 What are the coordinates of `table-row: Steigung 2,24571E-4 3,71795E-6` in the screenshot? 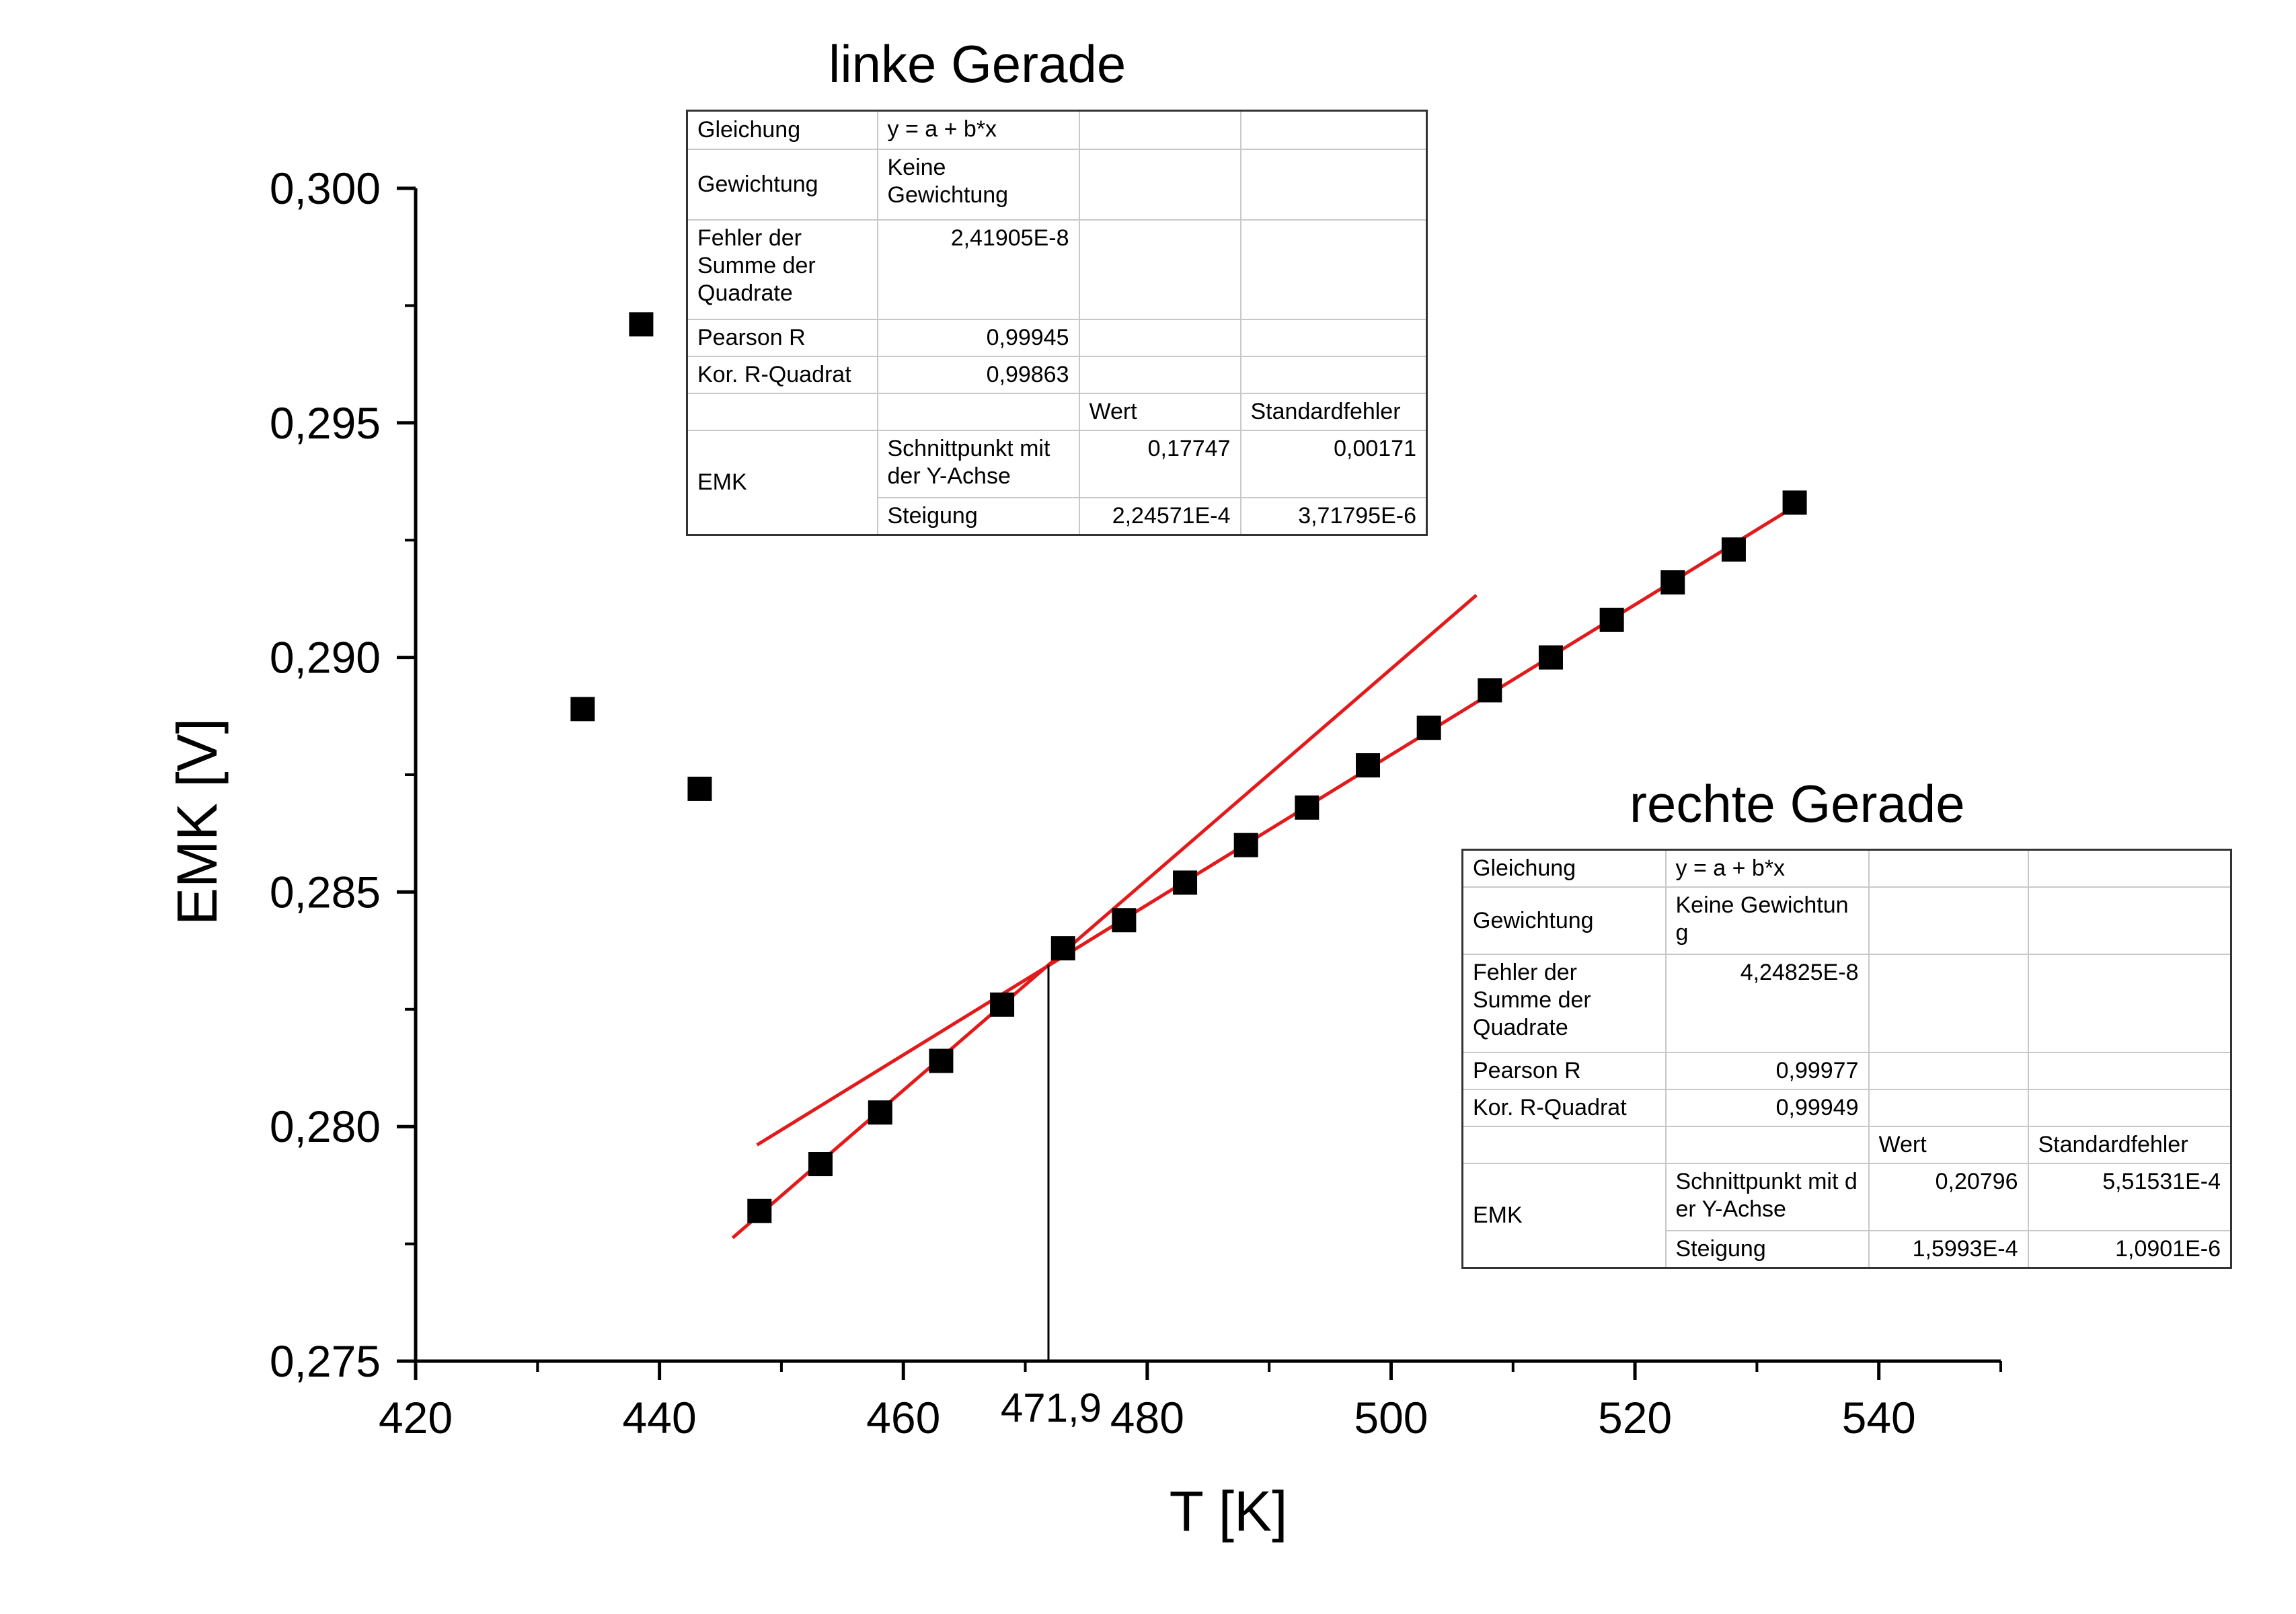 It's located at (1057, 515).